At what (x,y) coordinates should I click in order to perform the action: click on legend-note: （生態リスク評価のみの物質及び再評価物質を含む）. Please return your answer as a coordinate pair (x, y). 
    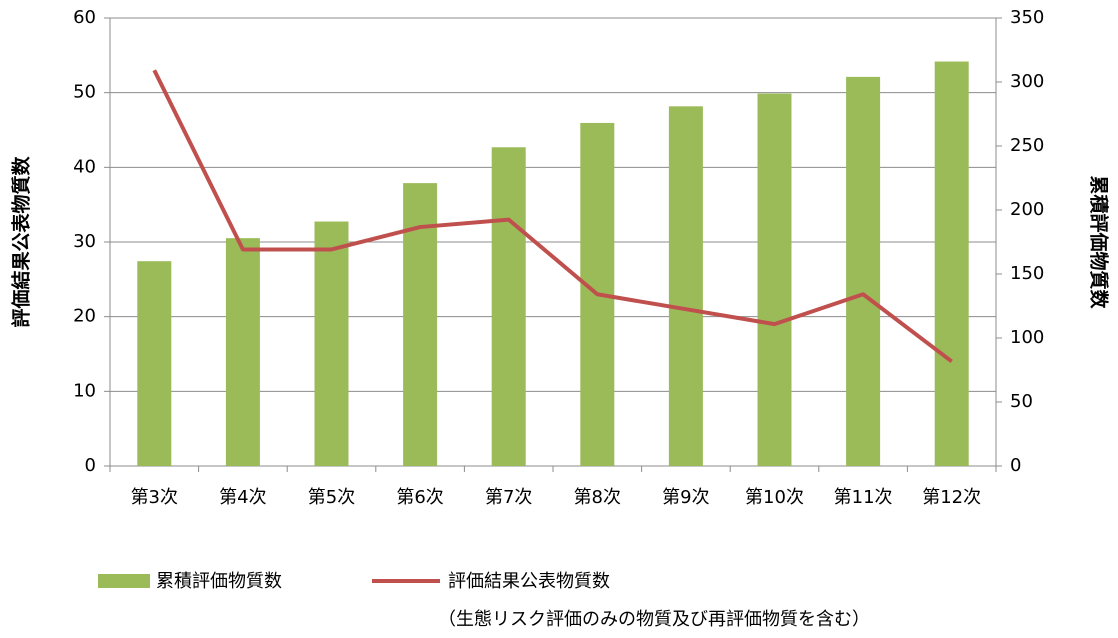
    Looking at the image, I should click on (654, 619).